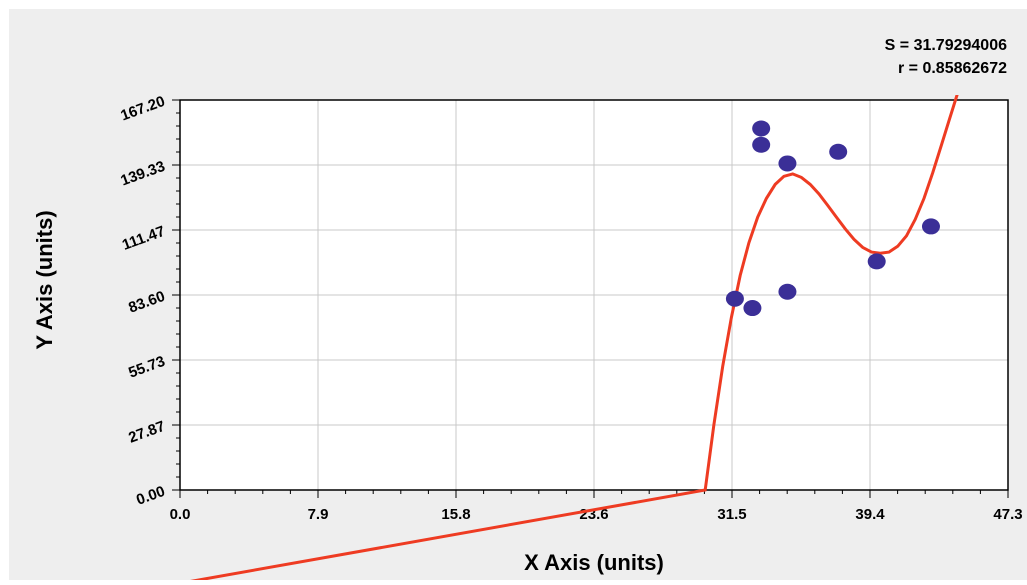 The width and height of the screenshot is (1027, 585). I want to click on y-axis-label: Y Axis (units), so click(44, 279).